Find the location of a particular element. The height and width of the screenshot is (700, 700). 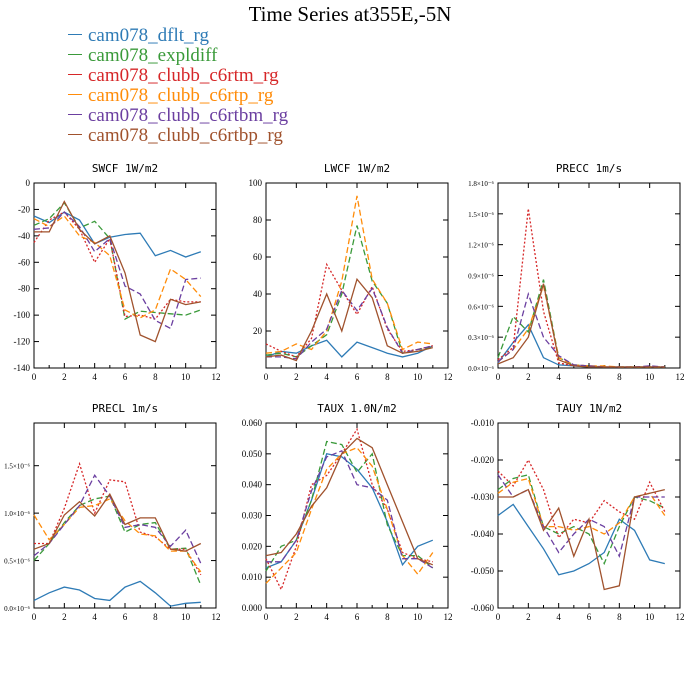

y-tick-label: -20 is located at coordinates (24, 209).